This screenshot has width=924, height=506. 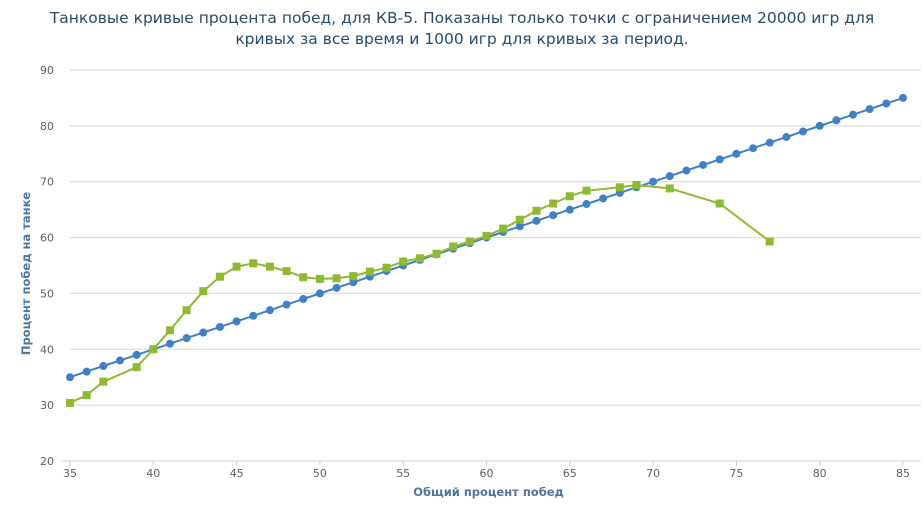 What do you see at coordinates (70, 473) in the screenshot?
I see `x-tick-label: 35` at bounding box center [70, 473].